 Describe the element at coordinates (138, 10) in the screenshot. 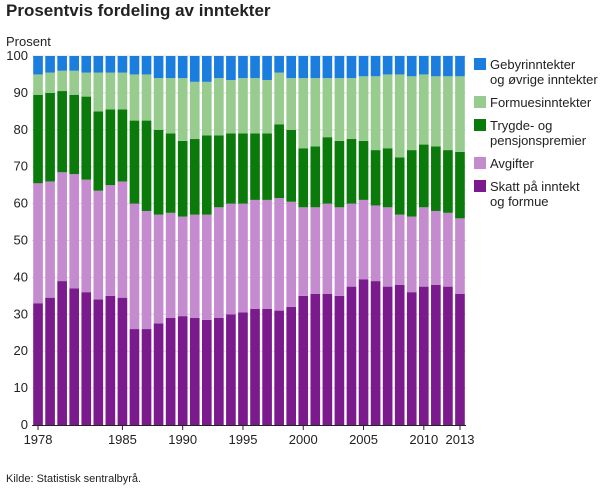

I see `chart-title: Prosentvis fordeling av inntekter` at that location.